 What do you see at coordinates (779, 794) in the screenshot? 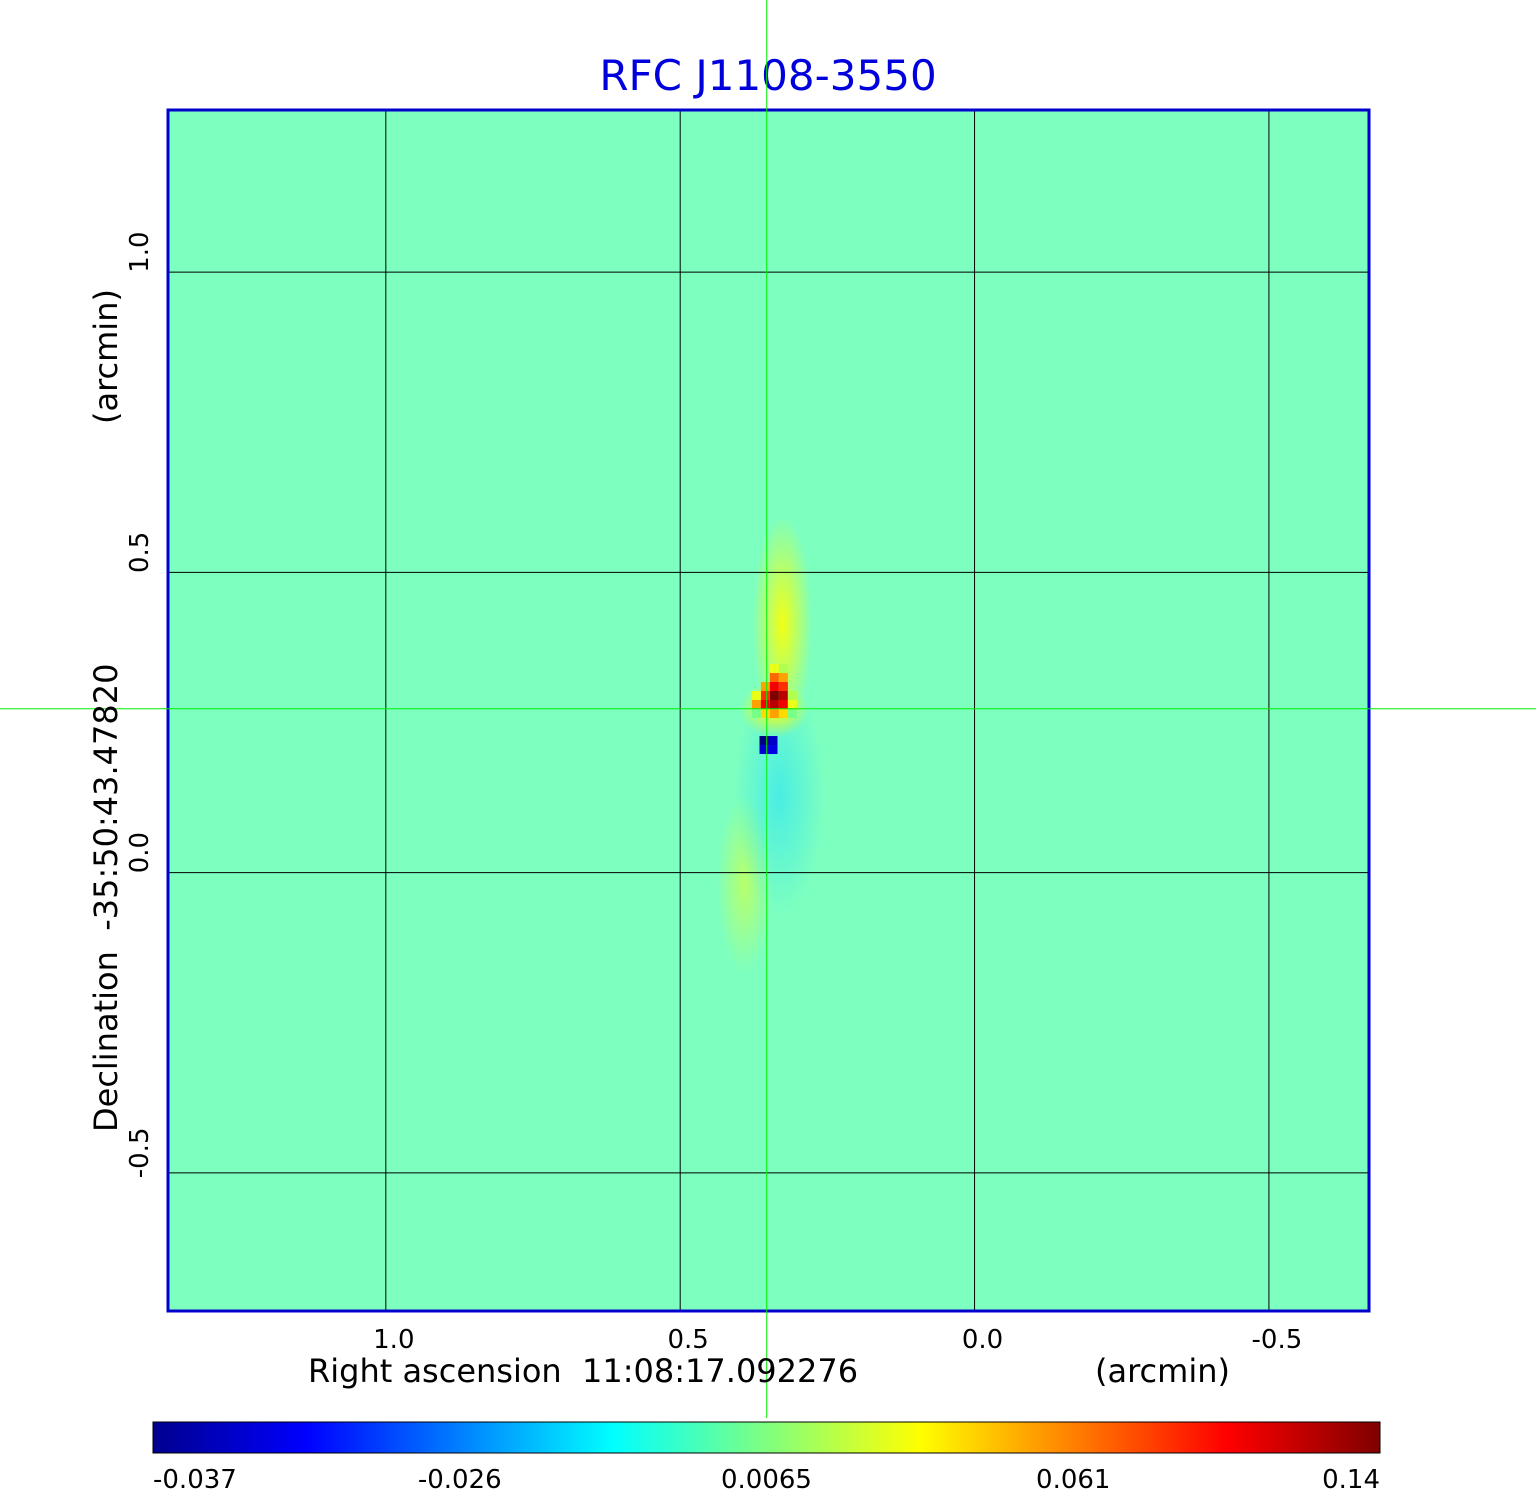
I see `negative-lobe` at bounding box center [779, 794].